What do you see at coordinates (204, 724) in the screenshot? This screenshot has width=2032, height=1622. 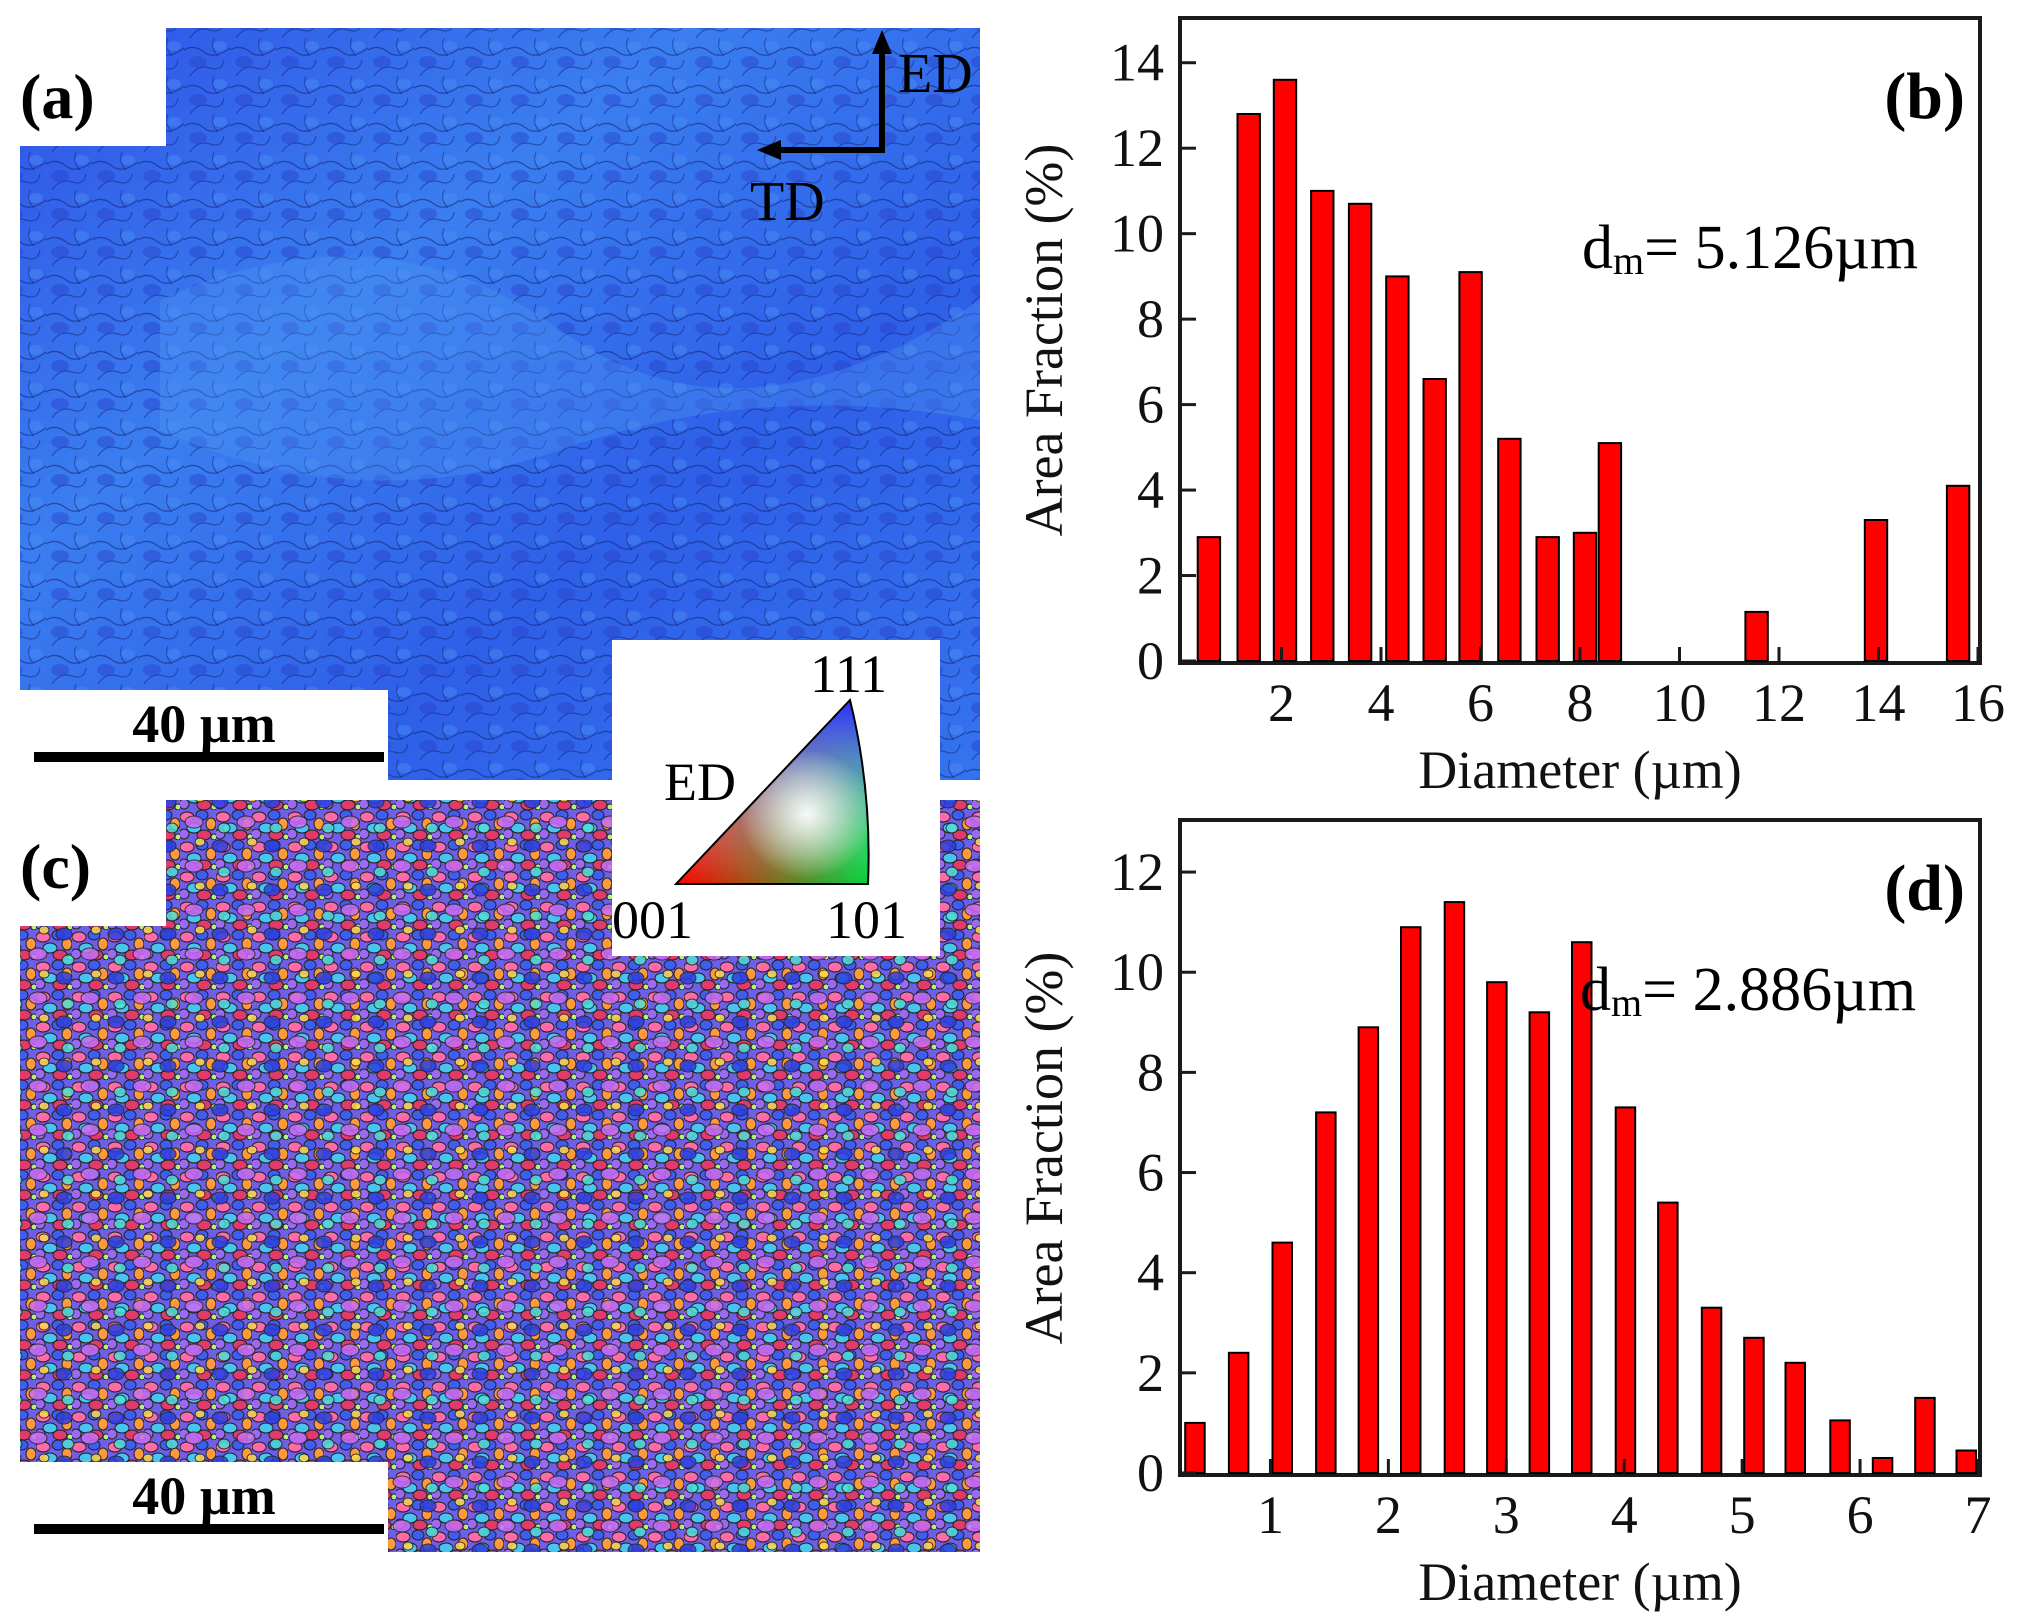 I see `scale-bar-a-label: 40 µm` at bounding box center [204, 724].